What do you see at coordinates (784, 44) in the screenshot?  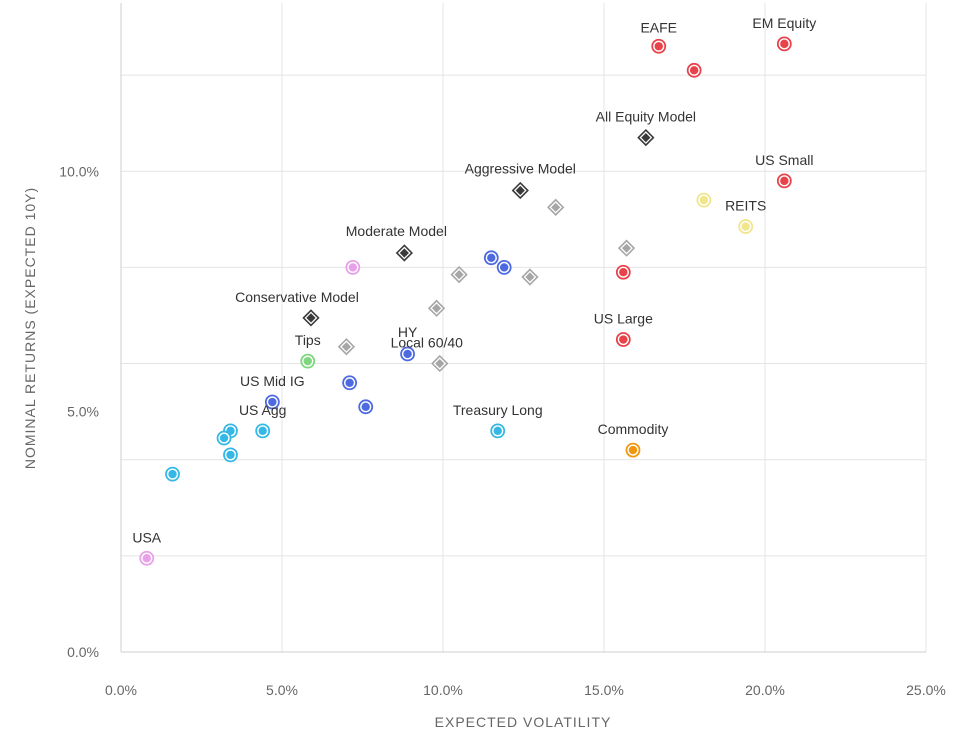 I see `data-point-em-equity` at bounding box center [784, 44].